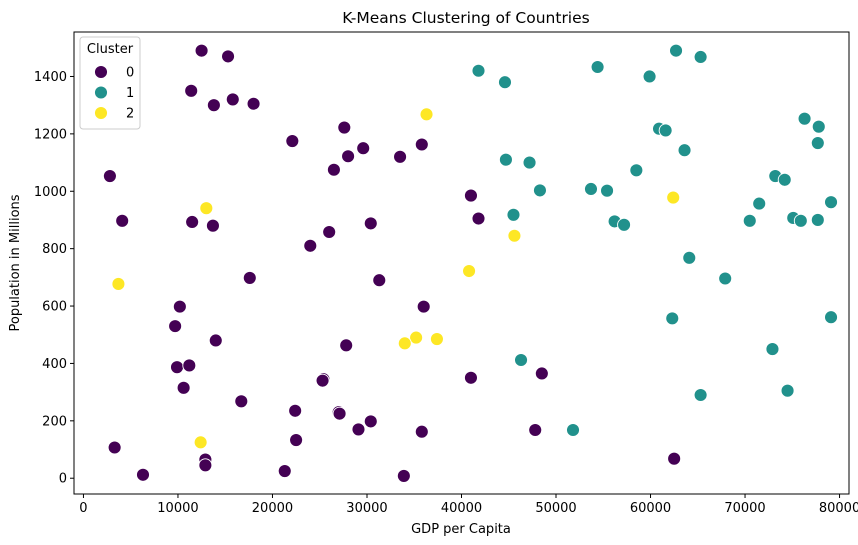 The height and width of the screenshot is (545, 858). I want to click on legend: Cluster 0 1 2, so click(110, 83).